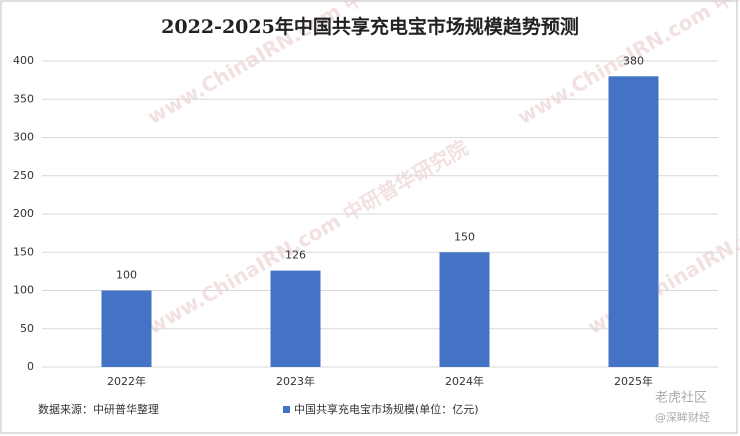 This screenshot has width=740, height=436. Describe the element at coordinates (23, 251) in the screenshot. I see `y-tick-label: 150` at that location.